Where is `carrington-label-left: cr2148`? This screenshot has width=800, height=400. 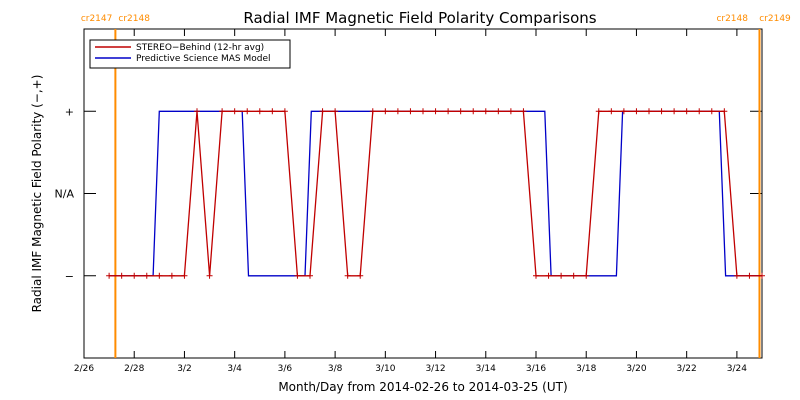
carrington-label-left: cr2148 is located at coordinates (732, 19).